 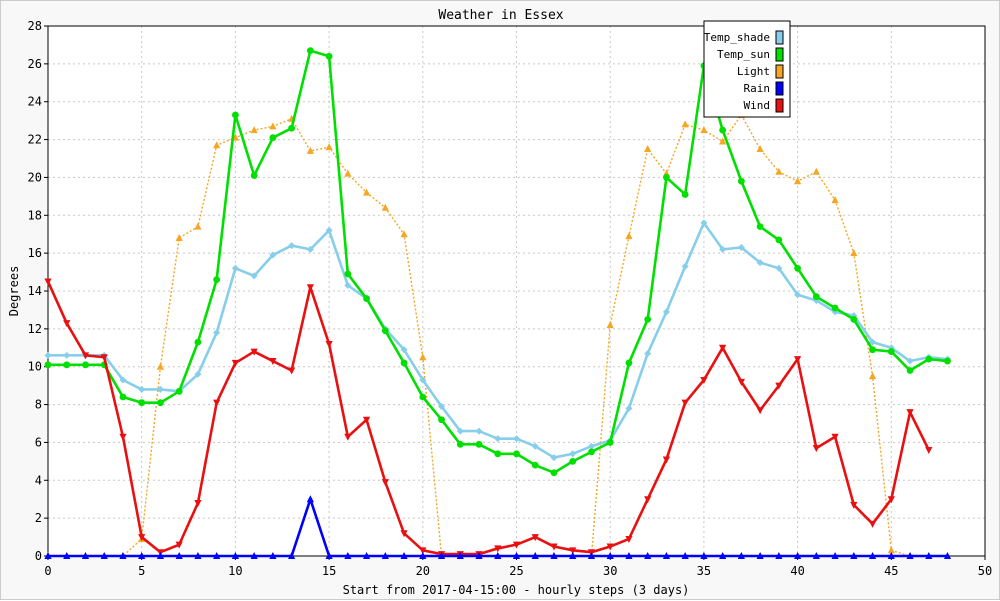 What do you see at coordinates (35, 291) in the screenshot?
I see `y-tick-label: 14` at bounding box center [35, 291].